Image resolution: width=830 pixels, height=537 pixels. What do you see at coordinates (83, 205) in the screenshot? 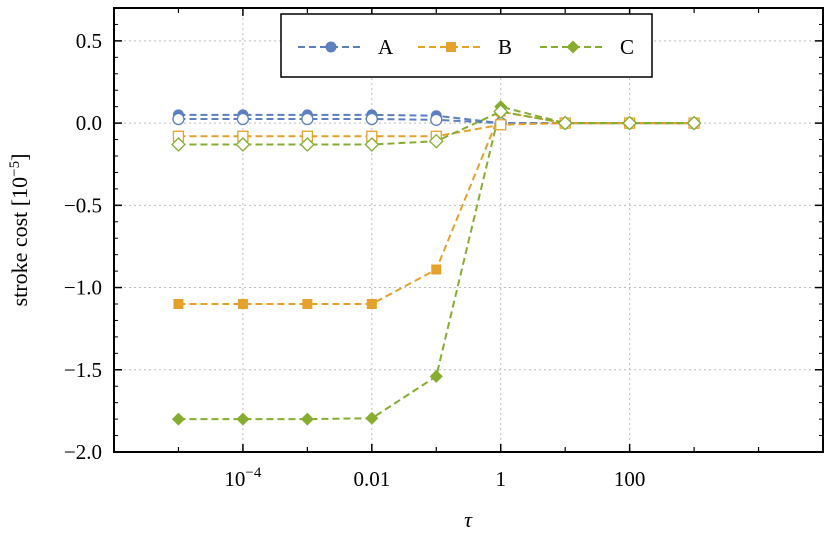
I see `y-tick-label: −0.5` at bounding box center [83, 205].